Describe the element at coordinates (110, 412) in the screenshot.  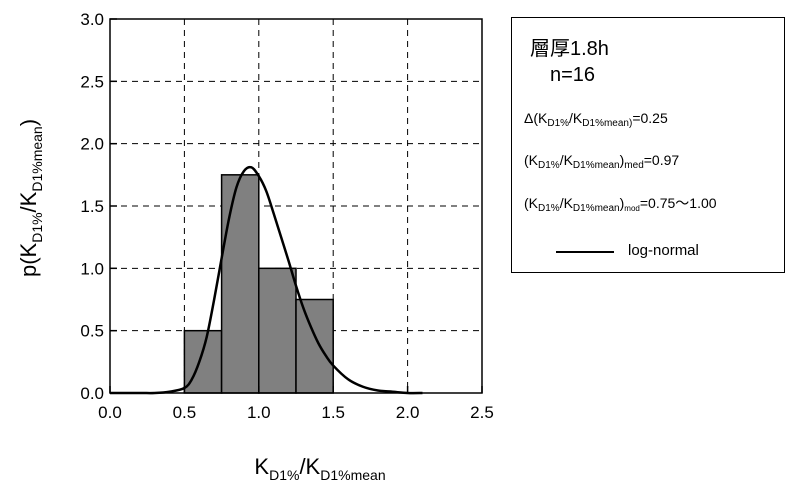
I see `x-tick-label-0: 0.0` at that location.